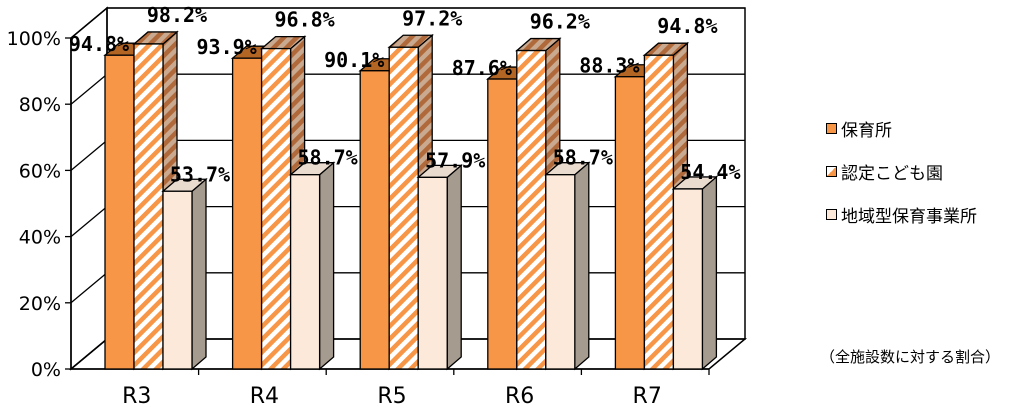  I want to click on data-label: 98.2%, so click(177, 15).